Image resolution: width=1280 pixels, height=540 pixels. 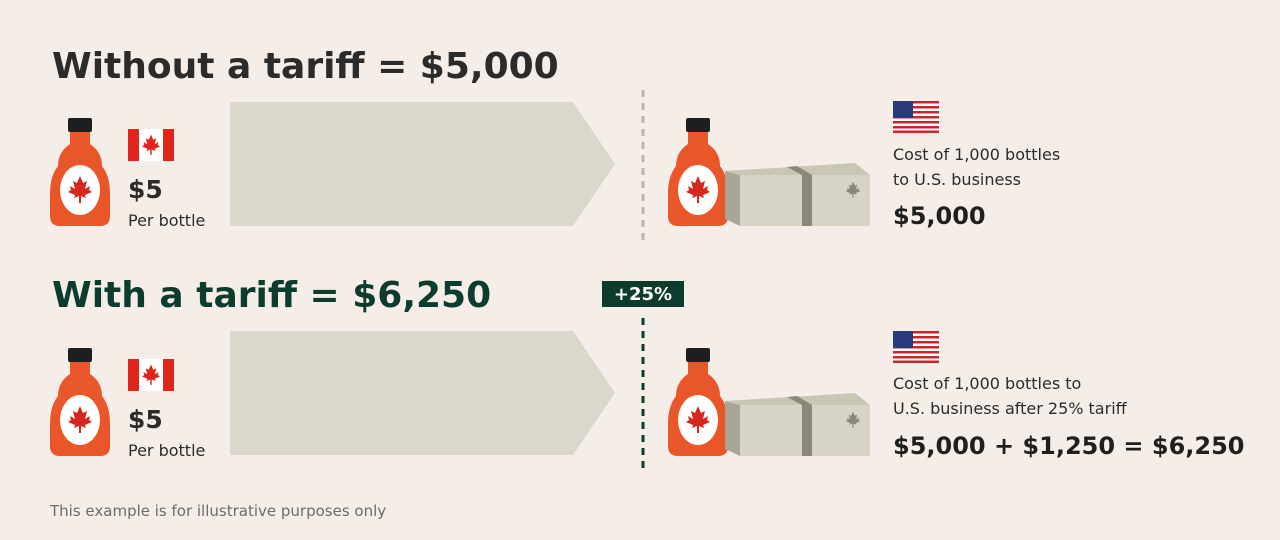 I want to click on total: $5,000 + $1,250 = $6,250, so click(x=1068, y=446).